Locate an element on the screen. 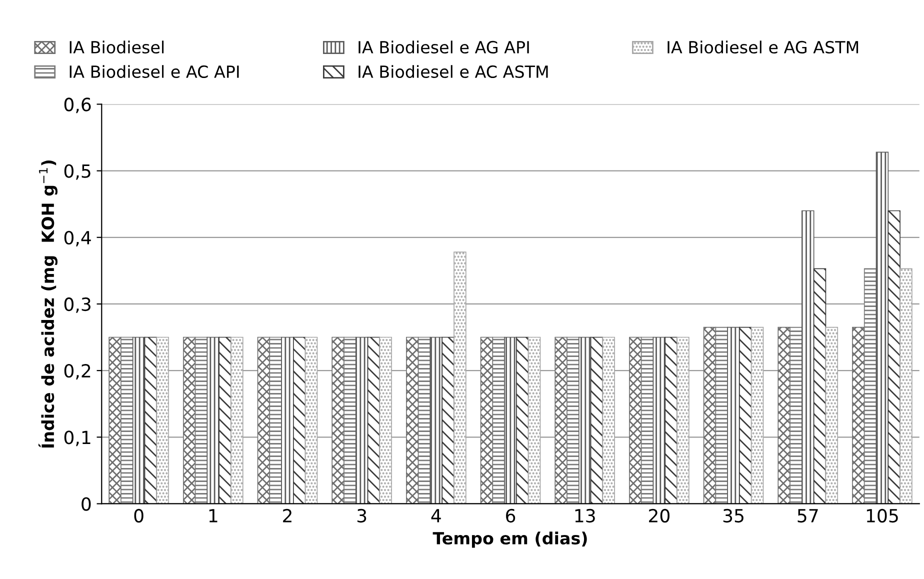 This screenshot has height=579, width=924. x-tick-label: 2 is located at coordinates (287, 515).